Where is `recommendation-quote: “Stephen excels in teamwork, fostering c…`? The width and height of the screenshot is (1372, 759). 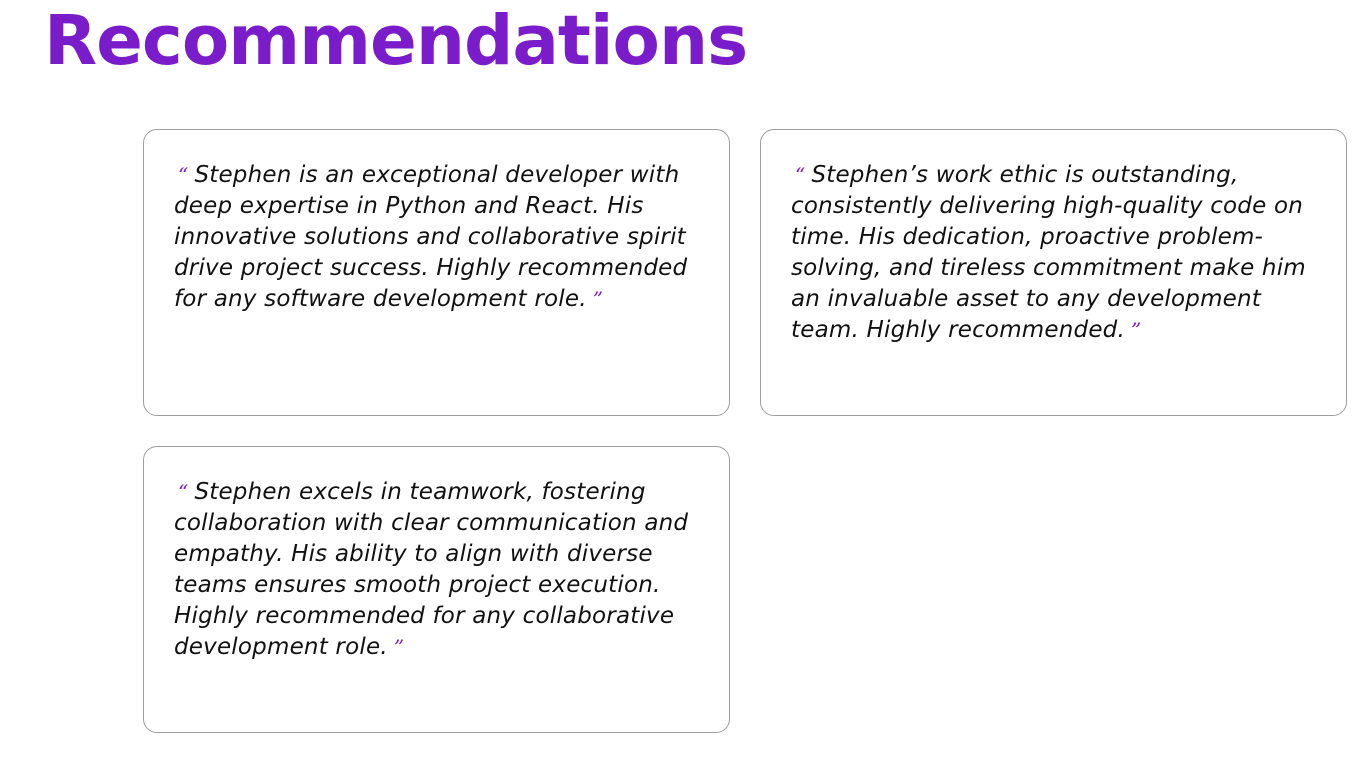
recommendation-quote: “Stephen excels in teamwork, fostering c… is located at coordinates (439, 570).